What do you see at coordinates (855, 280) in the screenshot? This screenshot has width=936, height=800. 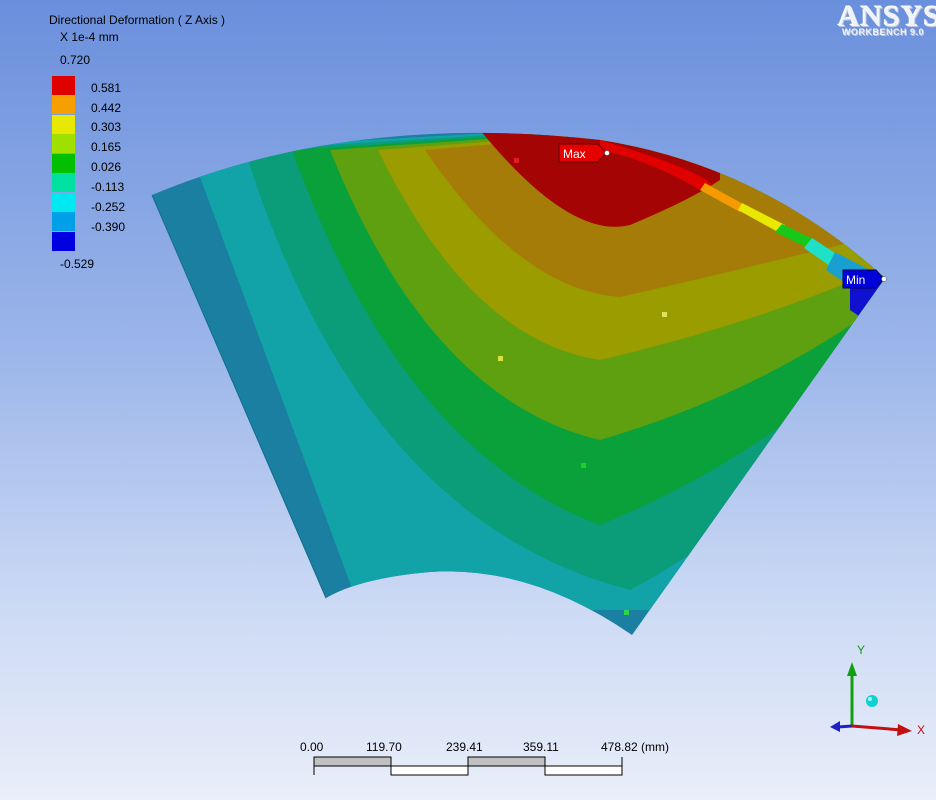 I see `min-probe-label: Min` at bounding box center [855, 280].